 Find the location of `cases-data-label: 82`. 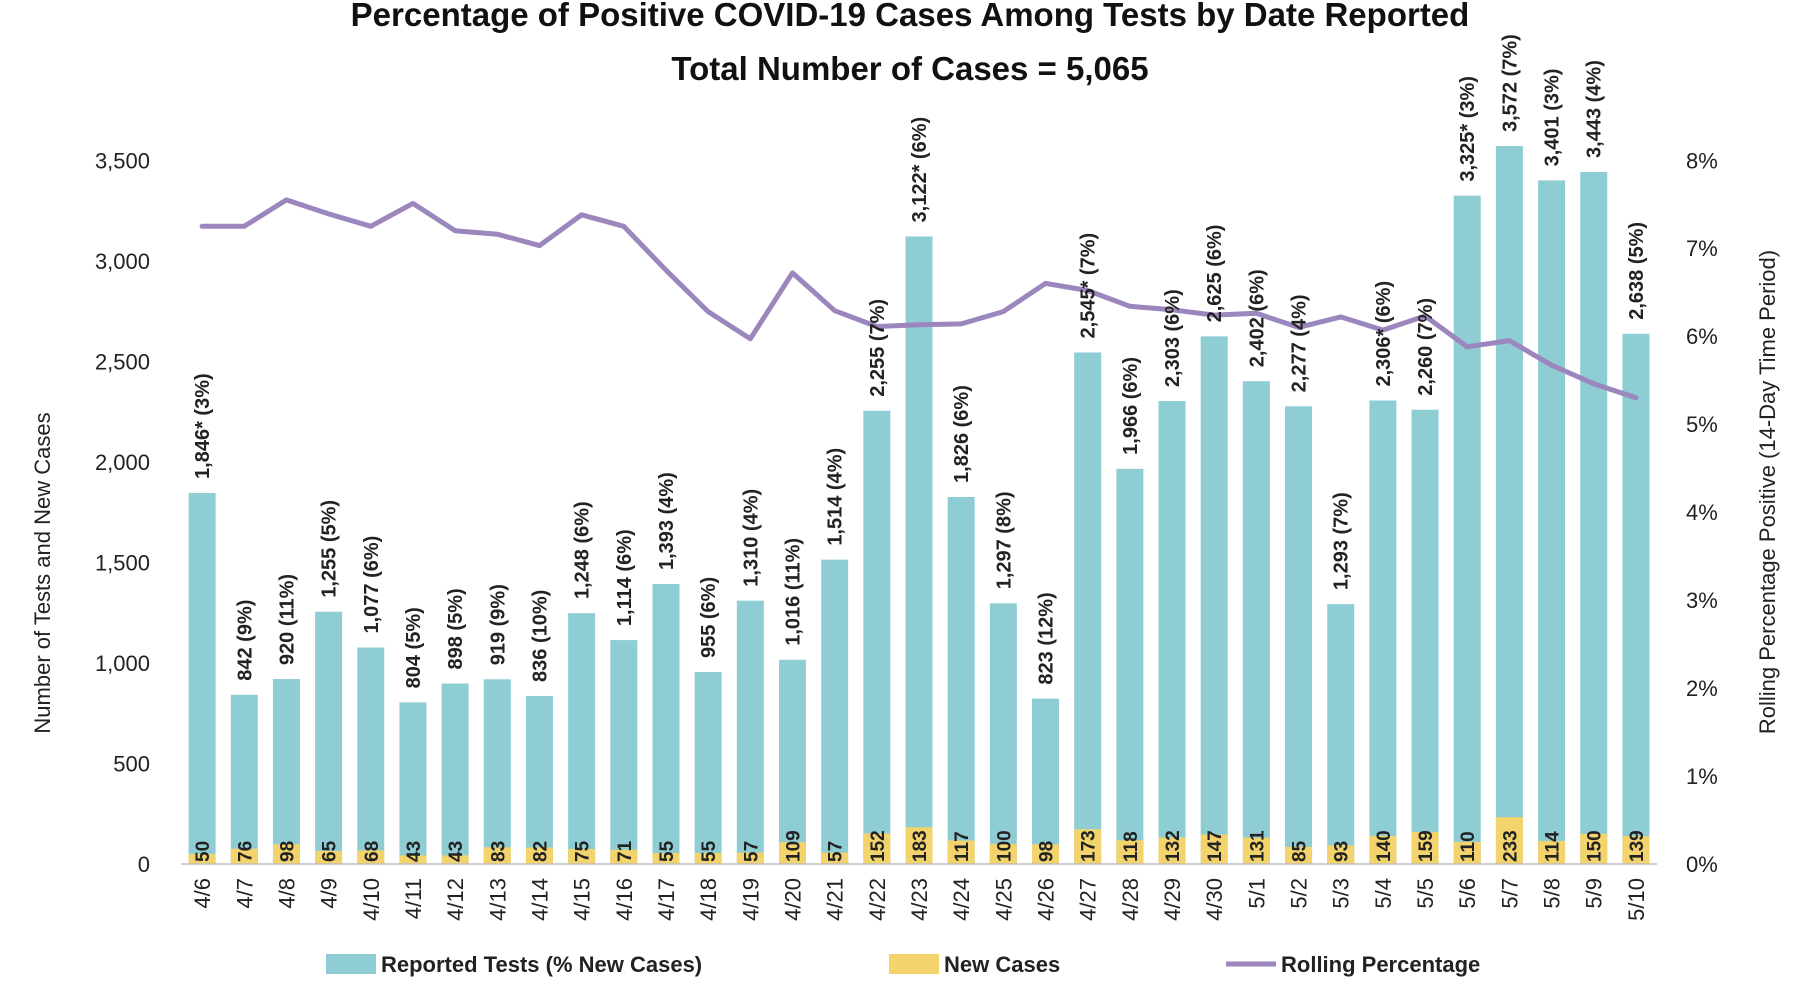

cases-data-label: 82 is located at coordinates (540, 851).